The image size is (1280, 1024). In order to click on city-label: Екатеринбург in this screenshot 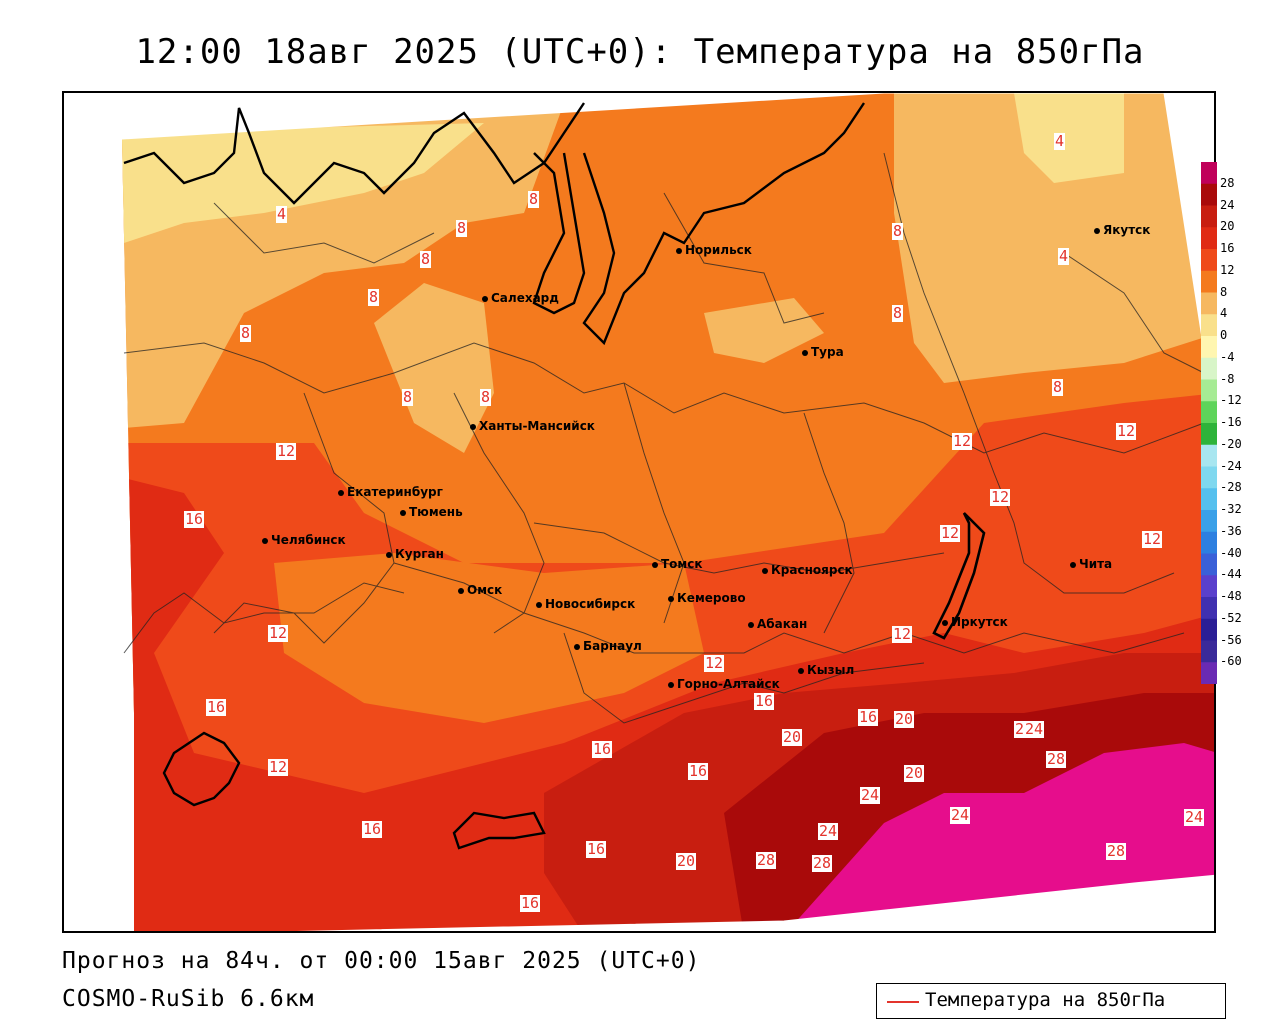, I will do `click(390, 492)`.